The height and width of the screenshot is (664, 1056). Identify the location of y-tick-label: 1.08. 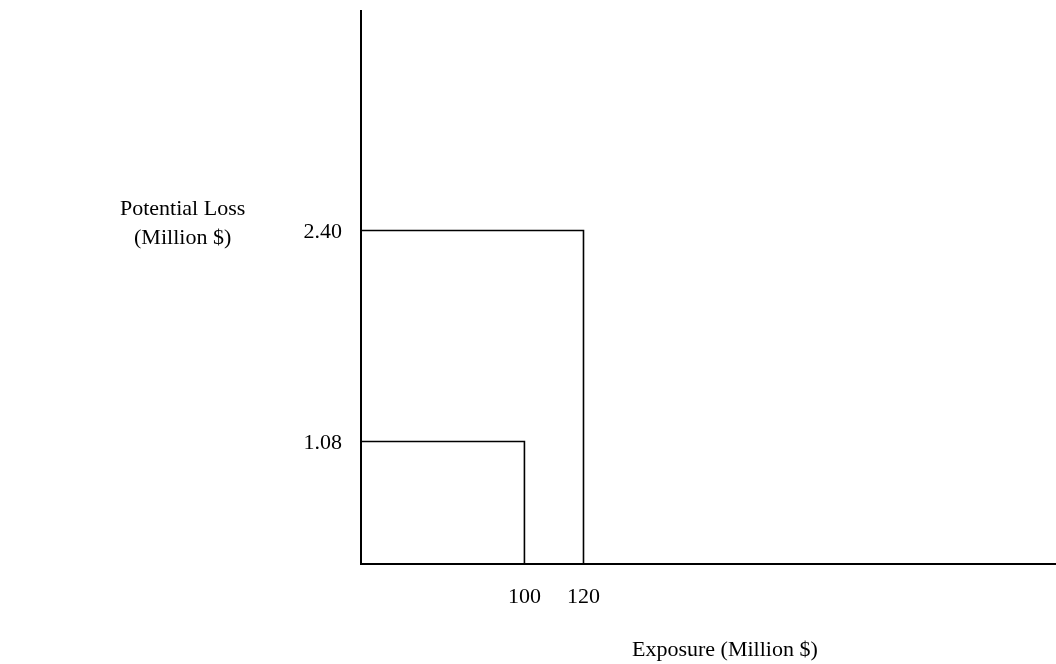
(322, 442).